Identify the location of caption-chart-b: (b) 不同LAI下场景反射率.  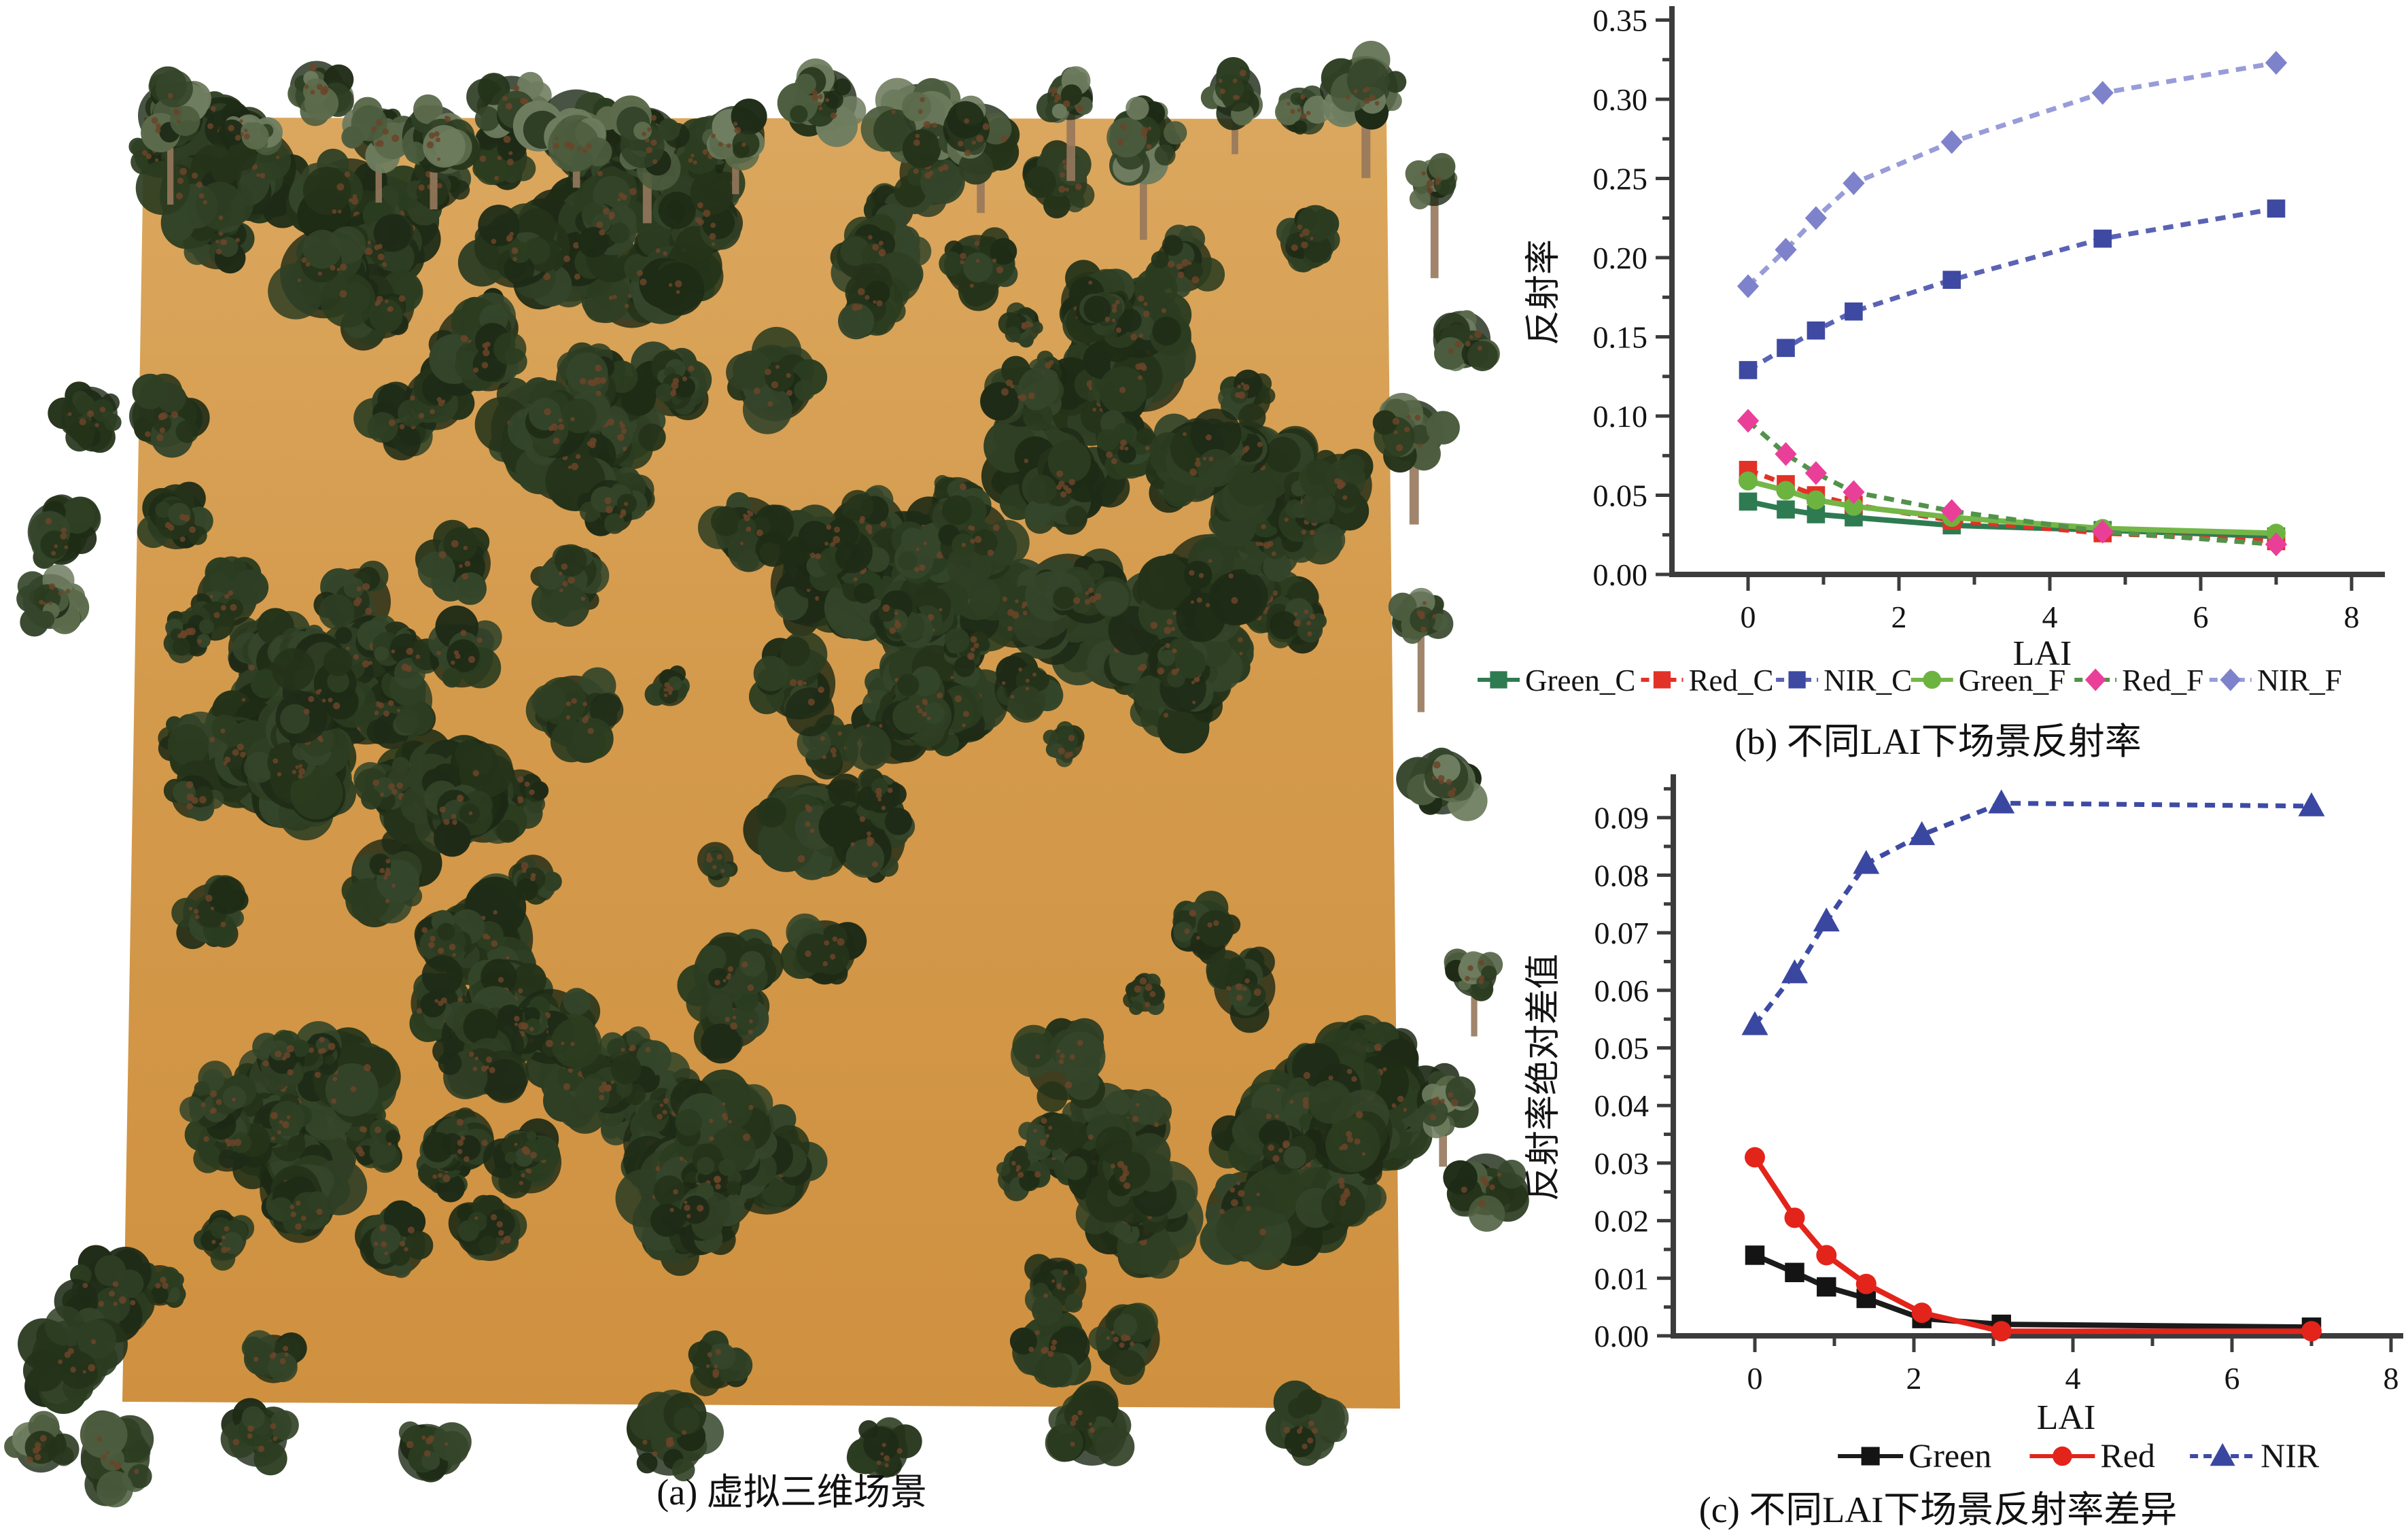
(1938, 741).